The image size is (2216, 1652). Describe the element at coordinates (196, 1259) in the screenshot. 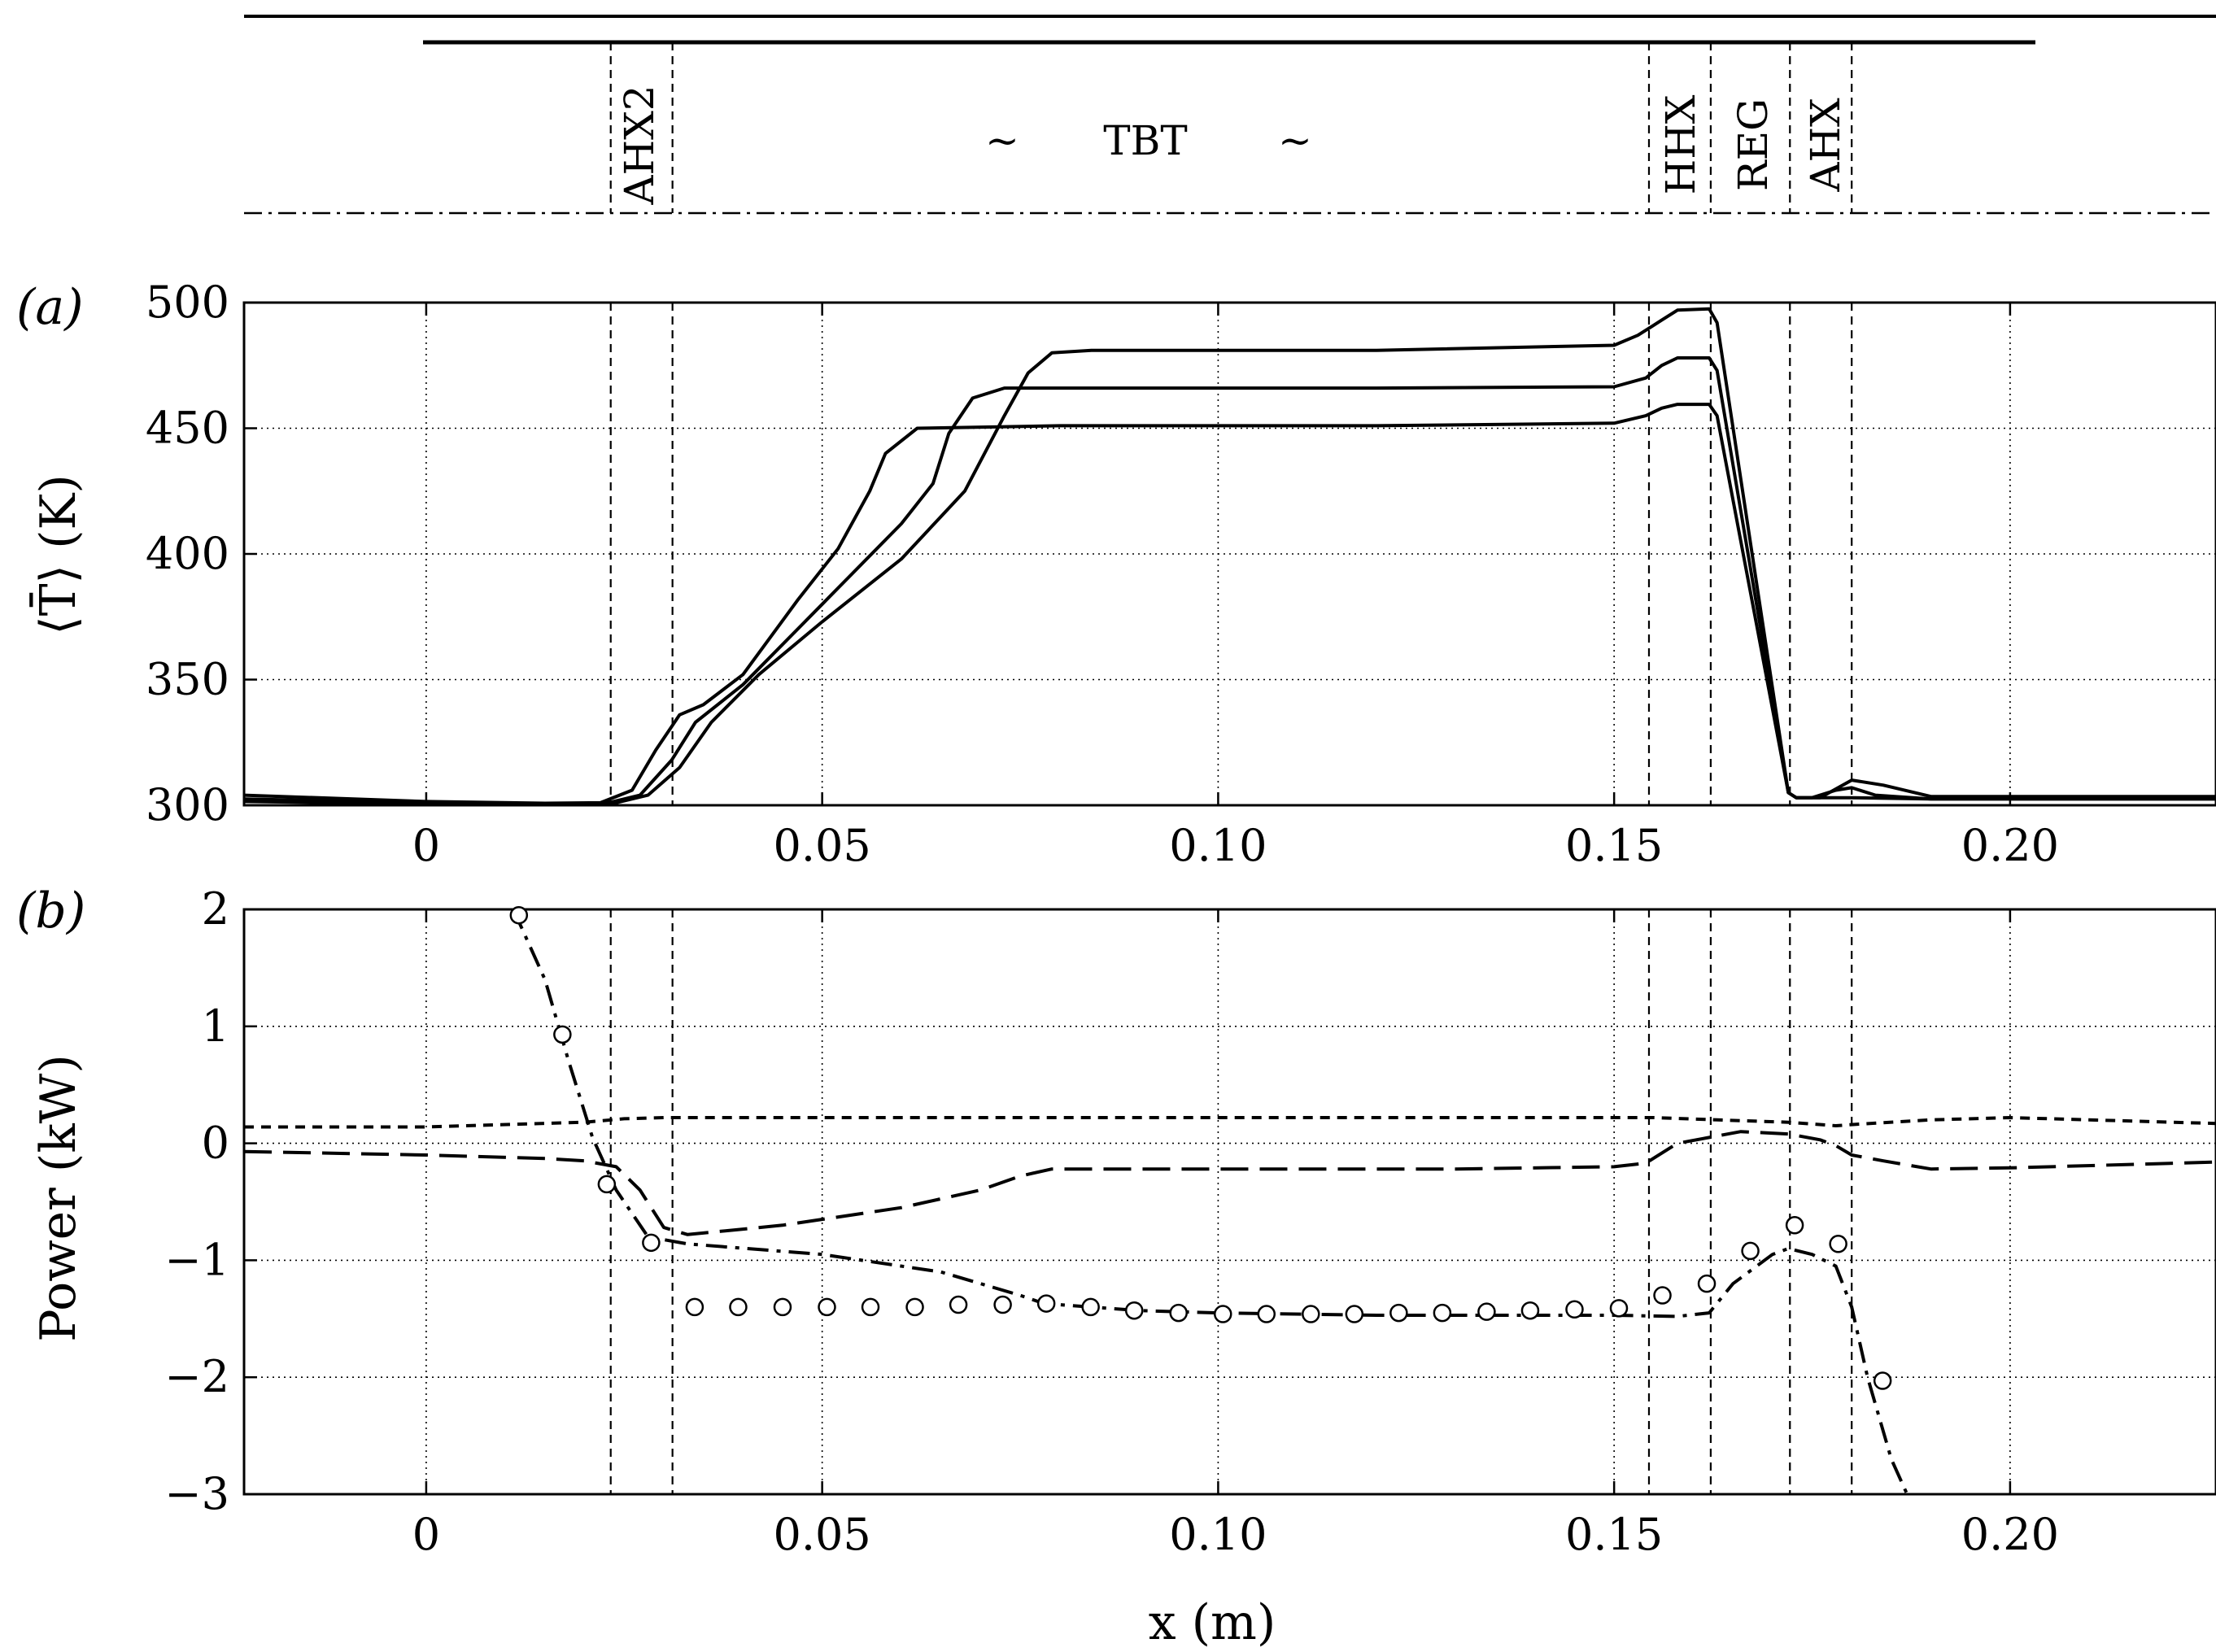

I see `y-tick-label-b-2: −1` at that location.